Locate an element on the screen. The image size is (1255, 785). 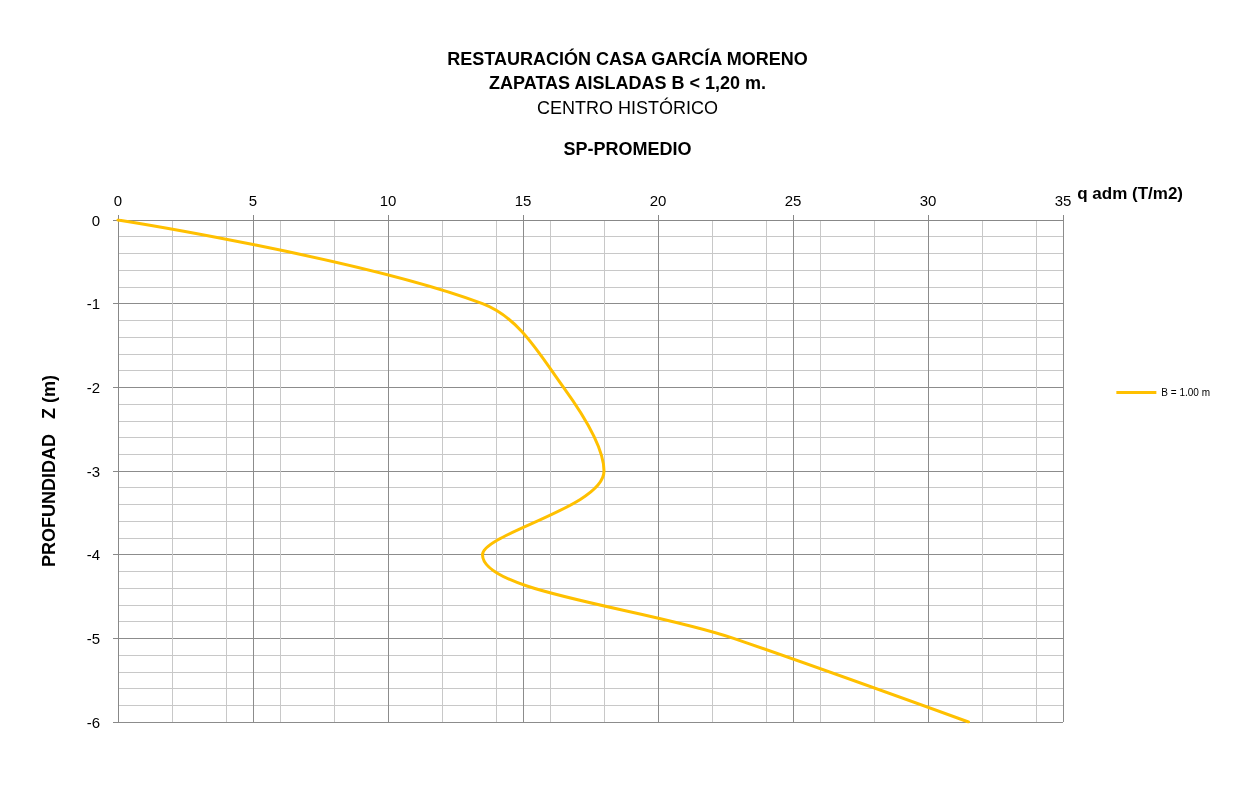
text: SP-PROMEDIO is located at coordinates (627, 149).